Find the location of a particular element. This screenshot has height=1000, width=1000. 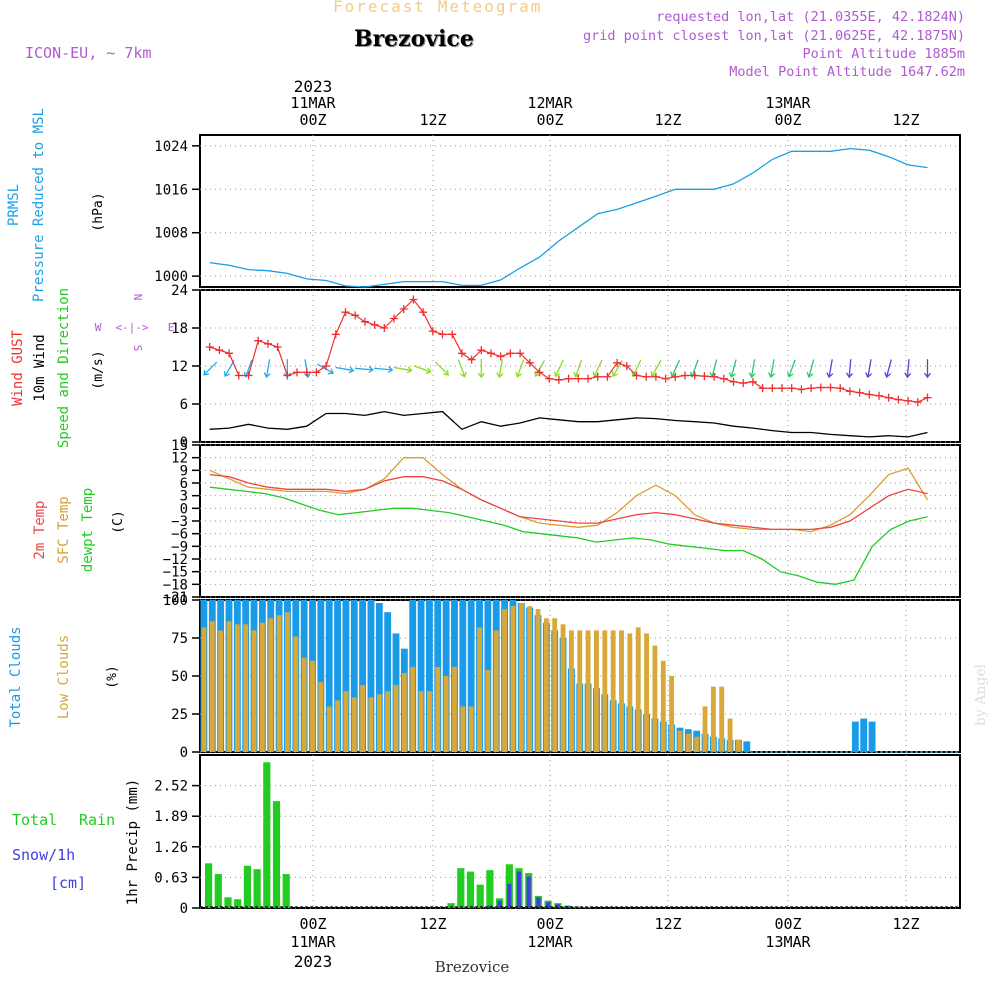

y-tick-label: 1000 is located at coordinates (171, 277).